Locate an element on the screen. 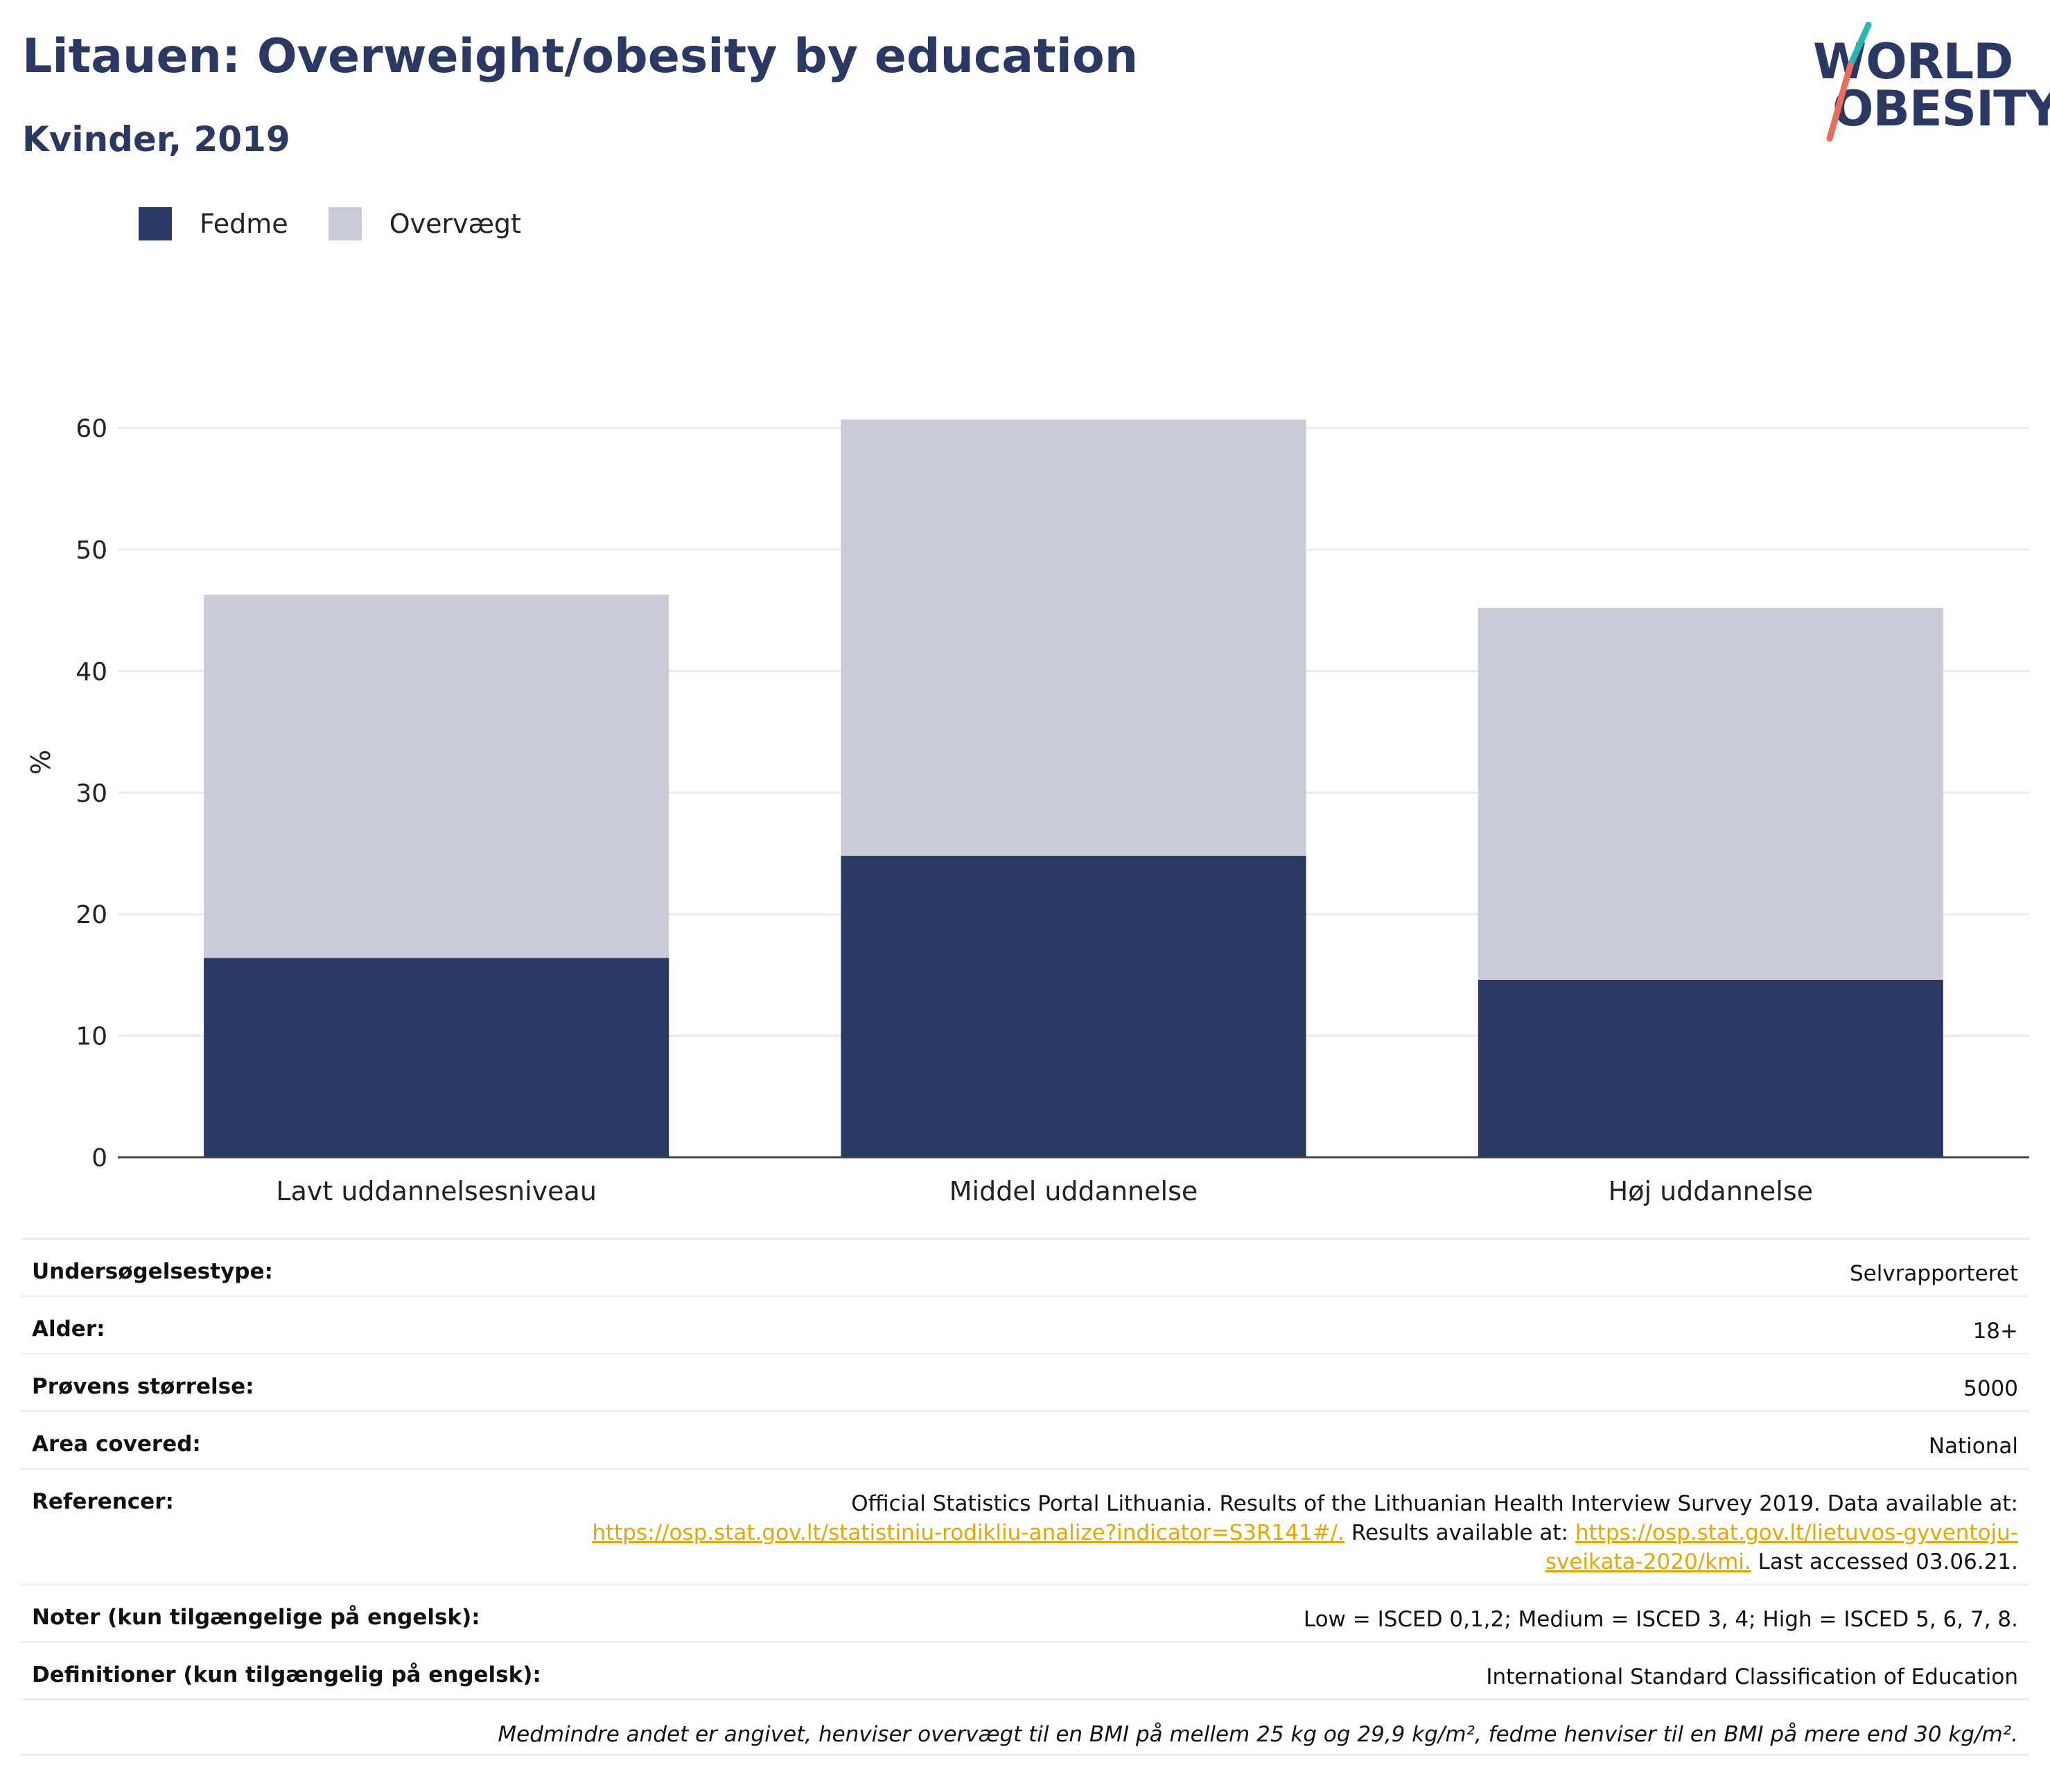 Image resolution: width=2050 pixels, height=1792 pixels. info-label: Prøvens størrelse: is located at coordinates (143, 1386).